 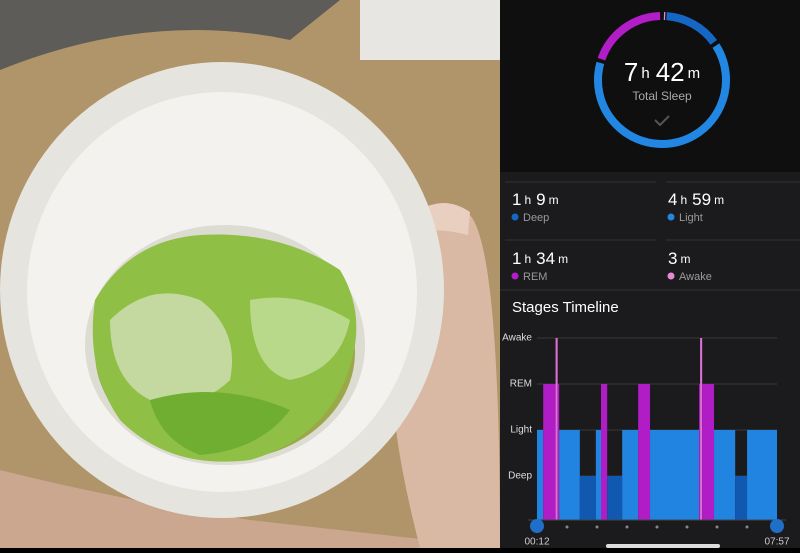 I want to click on stage-label: Light, so click(x=691, y=218).